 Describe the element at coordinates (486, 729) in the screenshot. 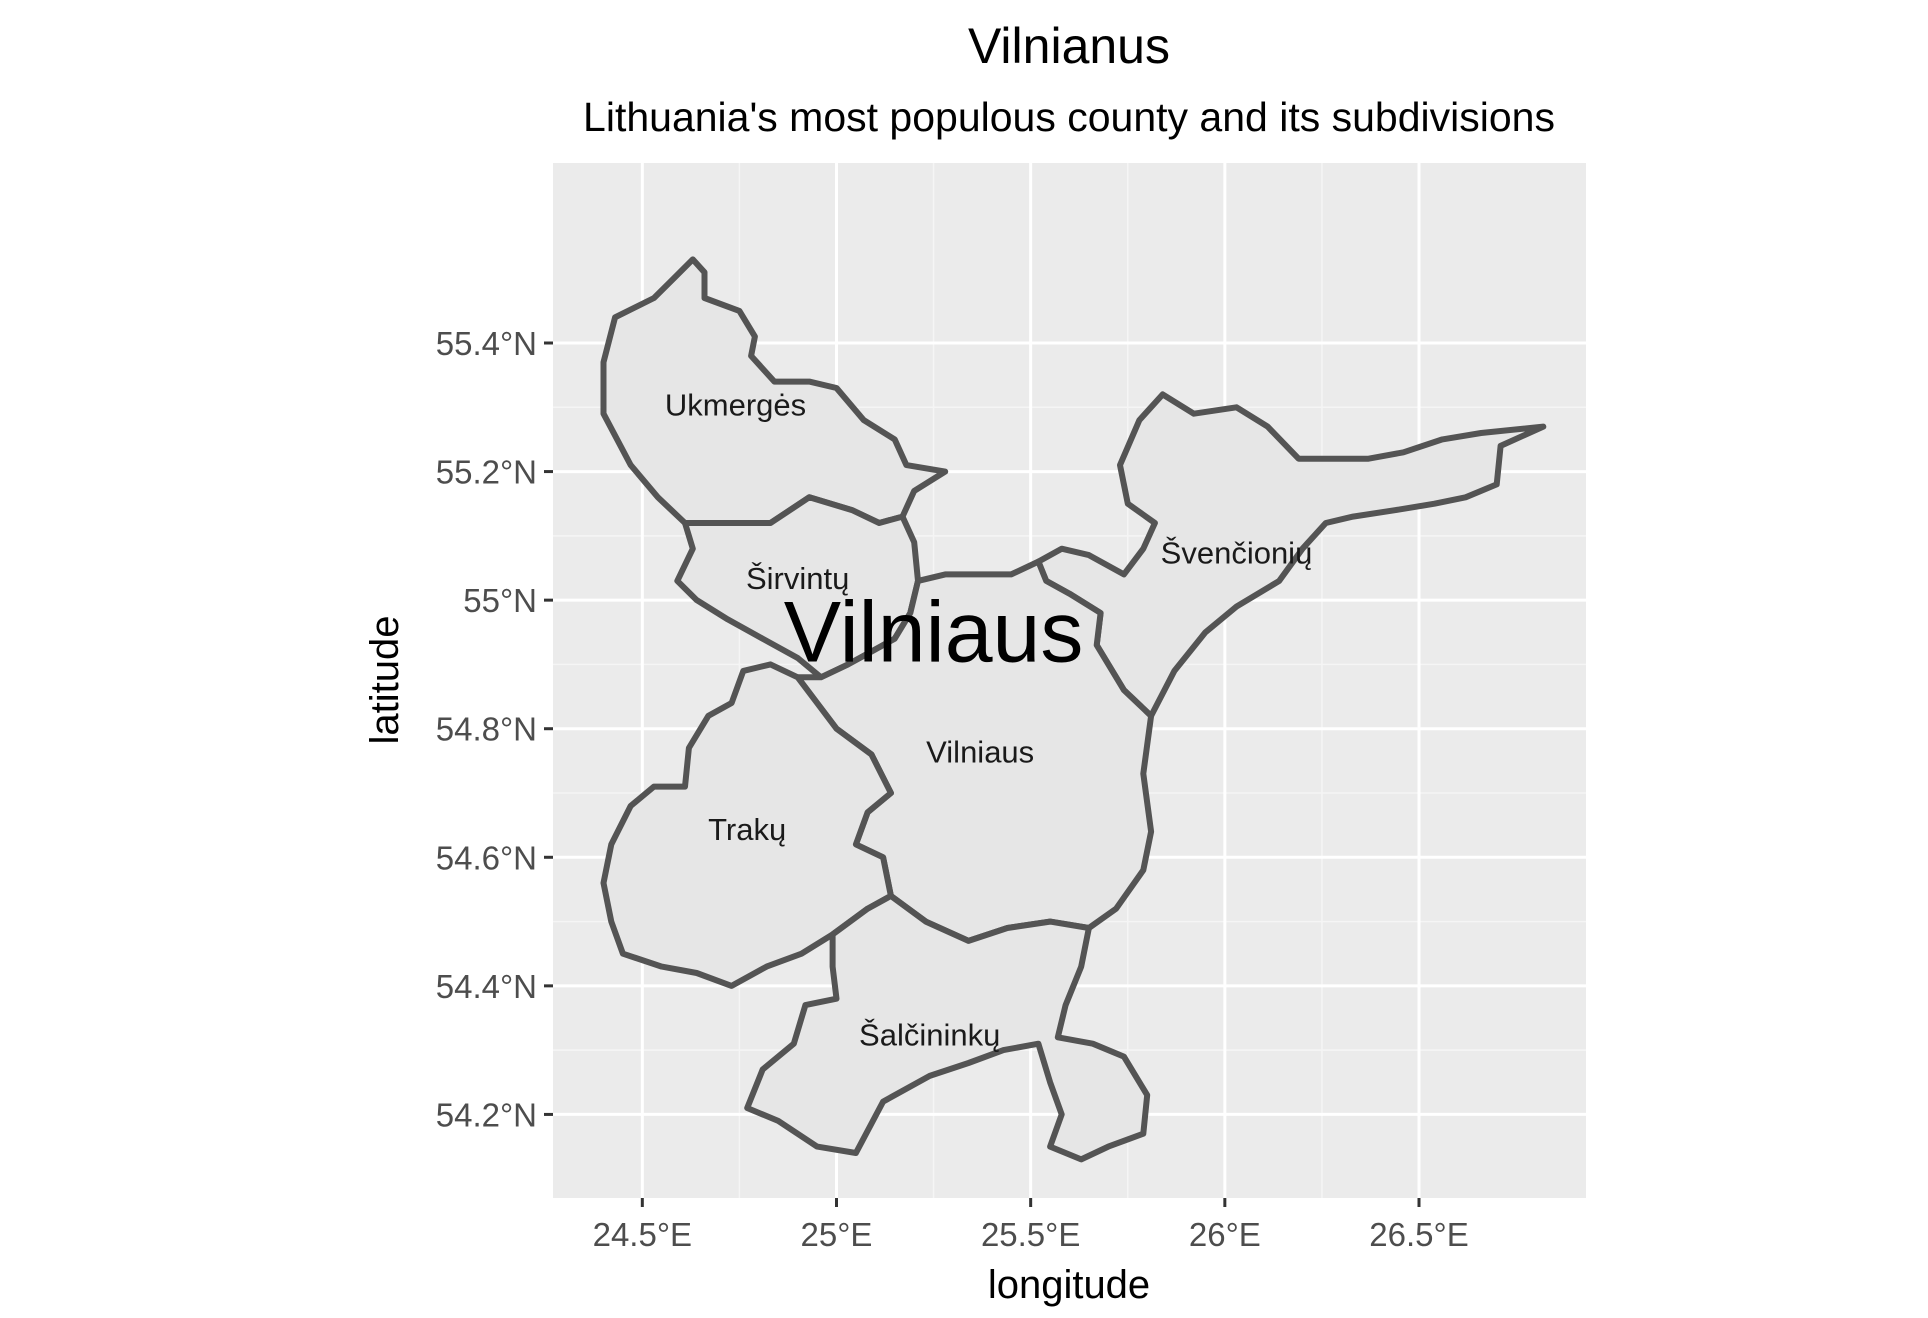

I see `y-tick-label: 54.8°N` at that location.